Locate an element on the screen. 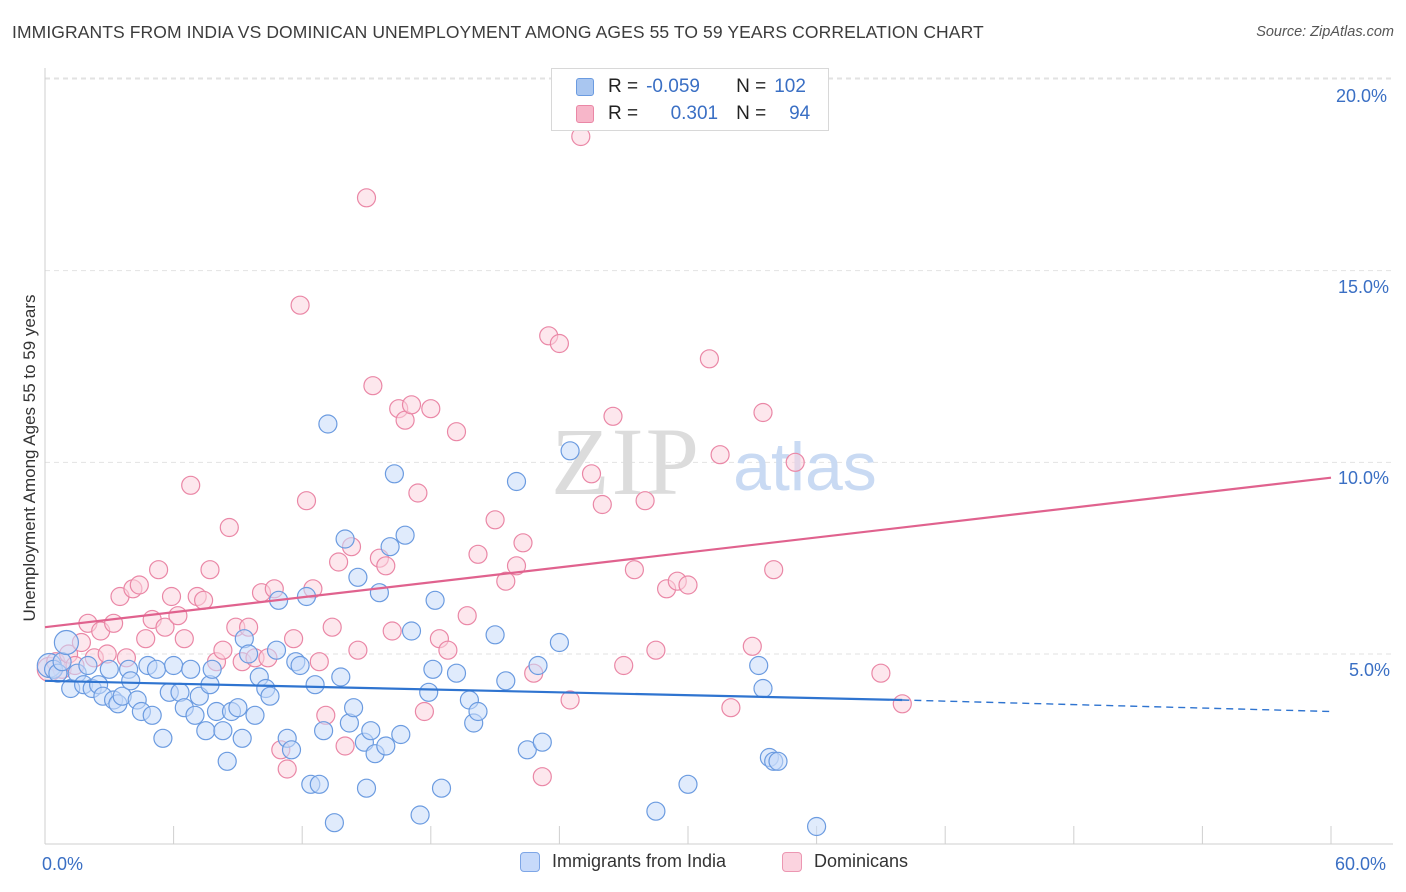 Image resolution: width=1406 pixels, height=892 pixels. series-legend-india: Immigrants from India is located at coordinates (623, 861).